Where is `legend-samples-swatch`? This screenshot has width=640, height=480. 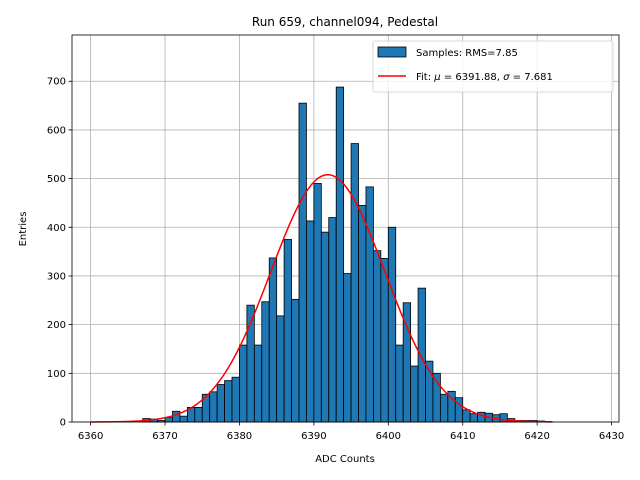
legend-samples-swatch is located at coordinates (392, 52).